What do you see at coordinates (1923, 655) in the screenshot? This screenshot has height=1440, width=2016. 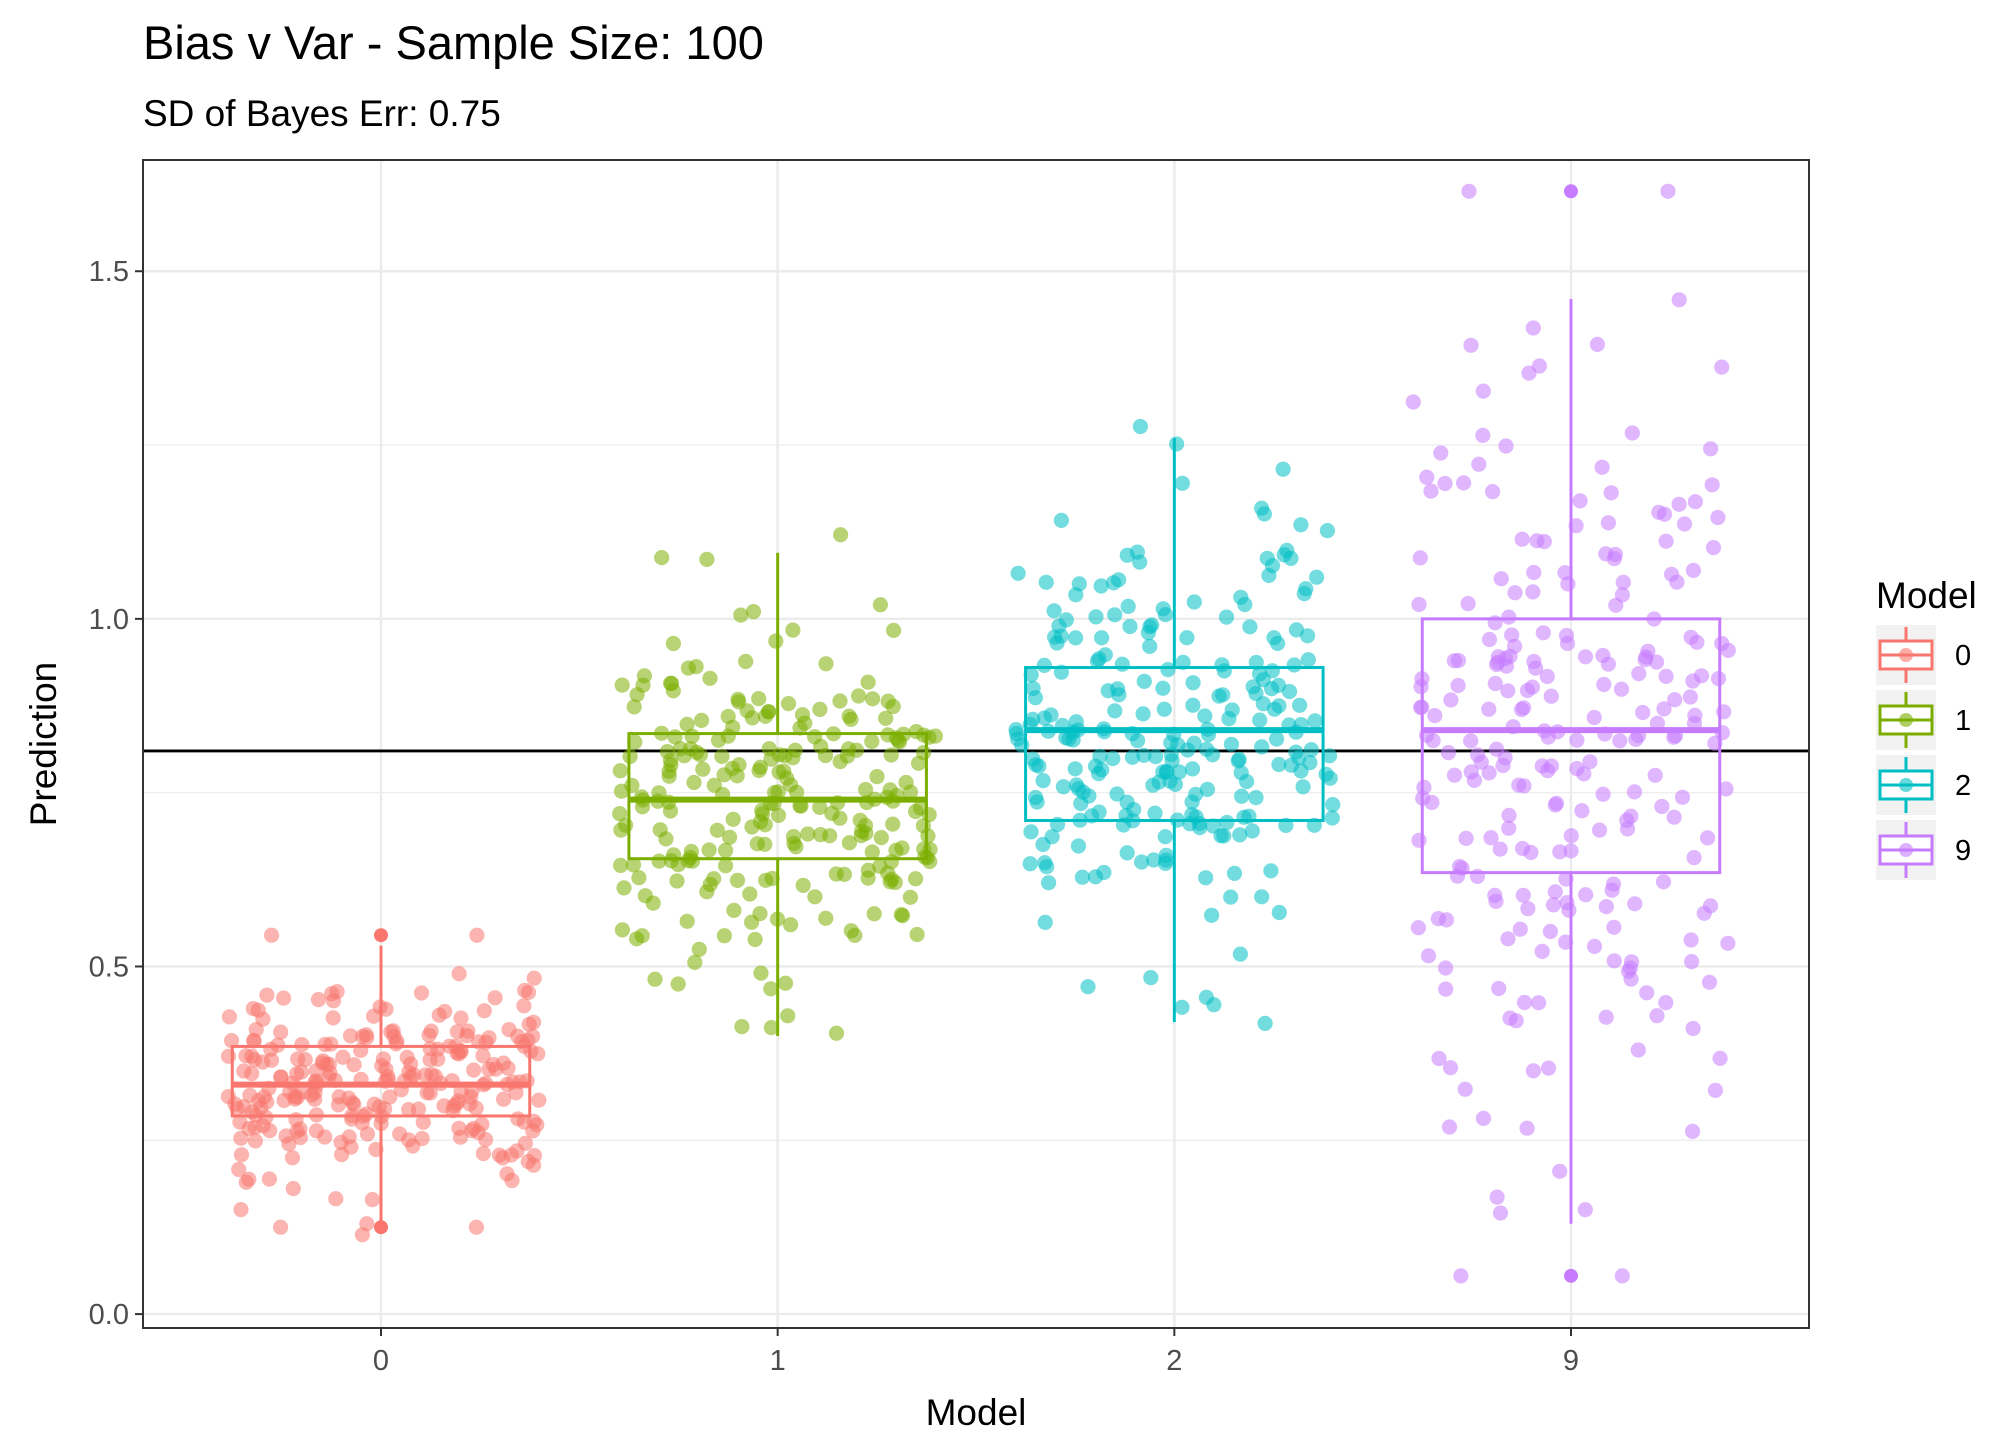 I see `legend-entry-0: 0` at bounding box center [1923, 655].